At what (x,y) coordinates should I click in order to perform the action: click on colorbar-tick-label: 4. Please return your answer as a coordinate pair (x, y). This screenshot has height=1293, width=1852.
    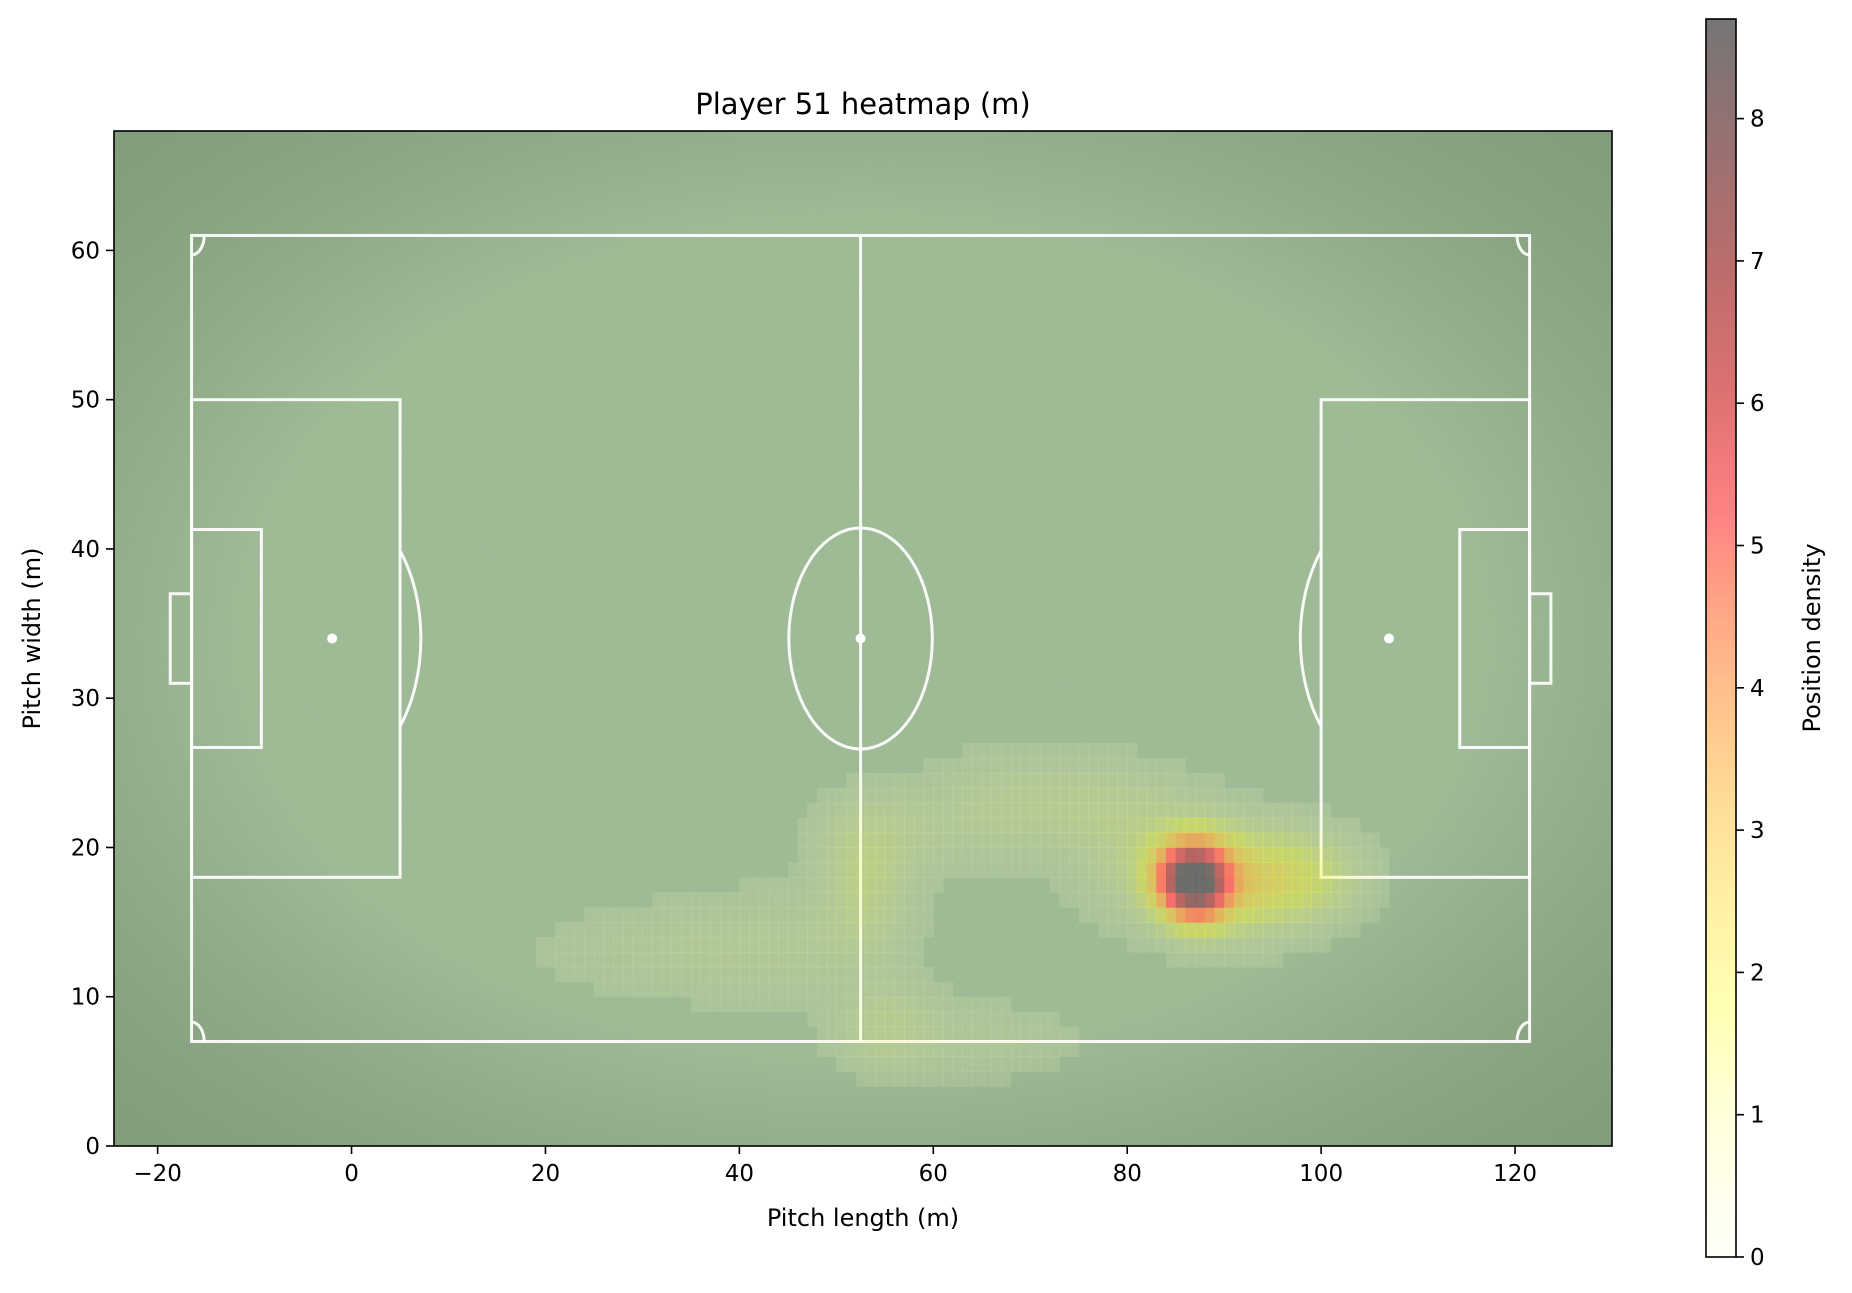
    Looking at the image, I should click on (1757, 689).